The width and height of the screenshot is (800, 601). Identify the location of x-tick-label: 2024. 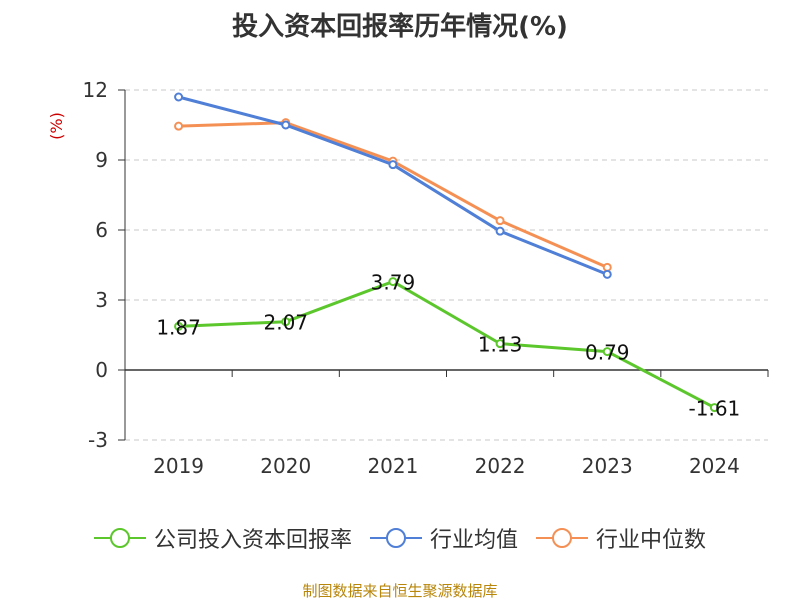
(714, 466).